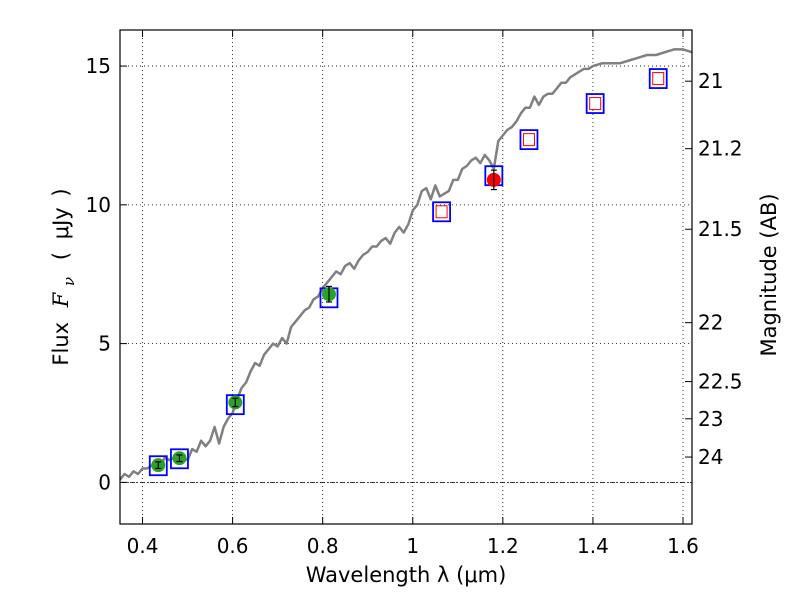  What do you see at coordinates (61, 192) in the screenshot?
I see `y-label-close-paren: )` at bounding box center [61, 192].